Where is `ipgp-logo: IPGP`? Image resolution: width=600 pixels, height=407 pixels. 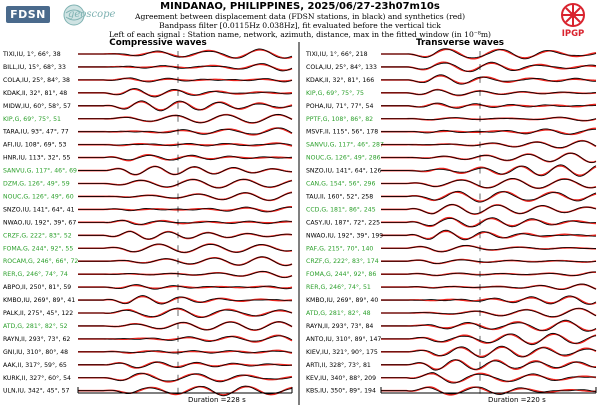 ipgp-logo: IPGP is located at coordinates (573, 24).